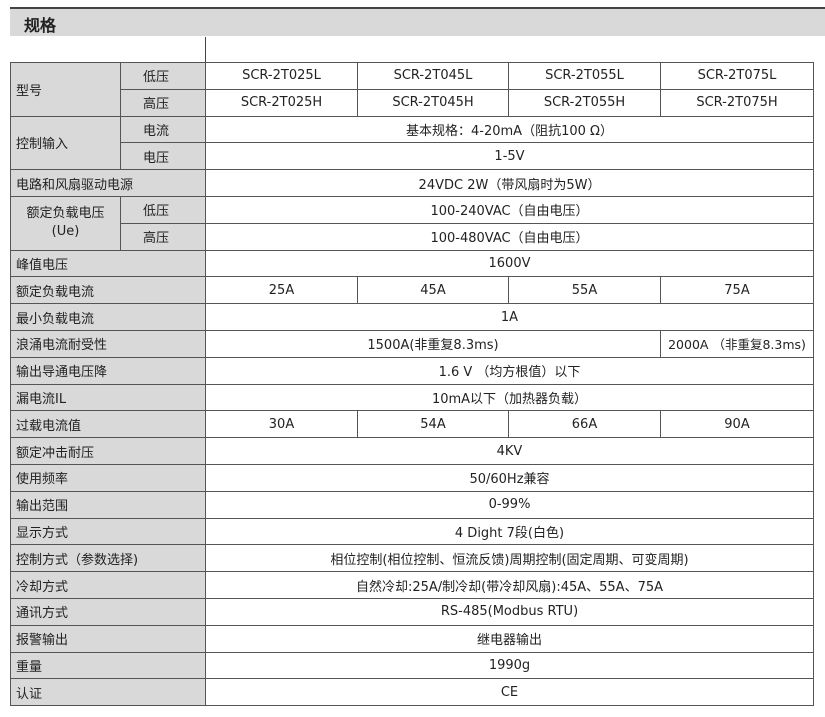 This screenshot has width=825, height=717. I want to click on table-row: 额定负载电压 (Ue) 低压 100-240VAC（自由电压）, so click(412, 223).